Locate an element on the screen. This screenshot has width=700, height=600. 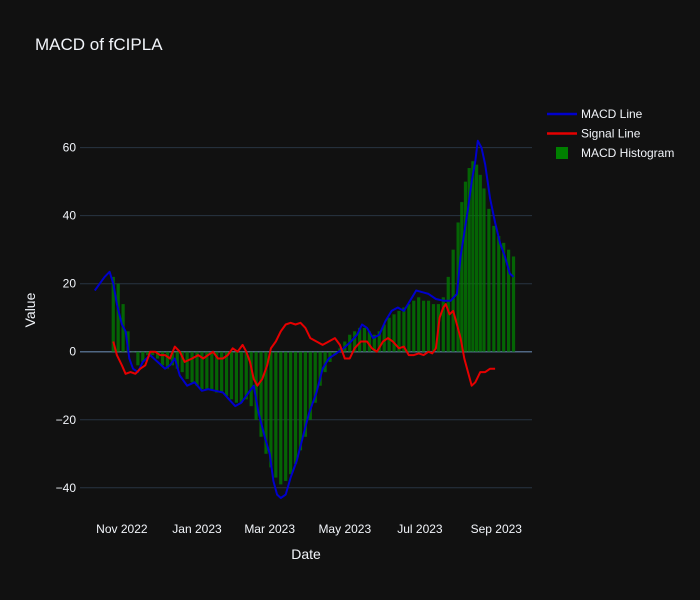
legend-label: MACD Line is located at coordinates (612, 114).